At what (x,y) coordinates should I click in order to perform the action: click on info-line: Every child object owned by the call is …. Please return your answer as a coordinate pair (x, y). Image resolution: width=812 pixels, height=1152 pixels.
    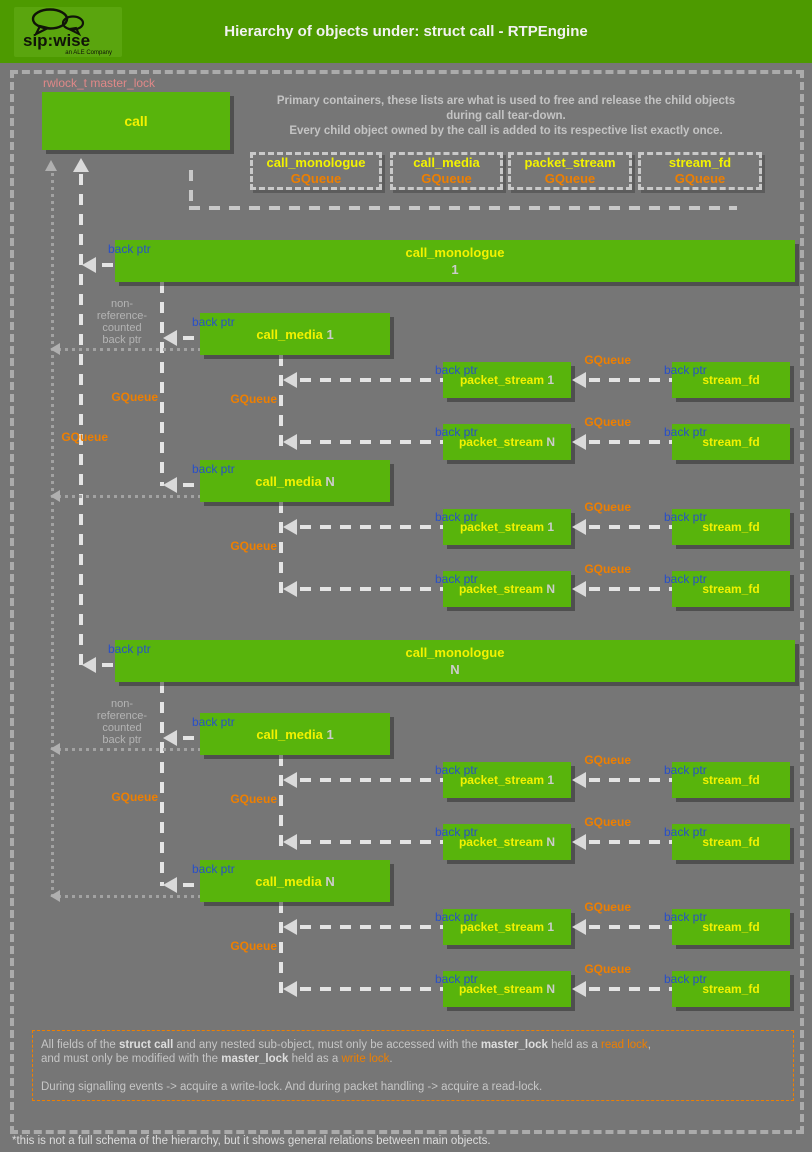
    Looking at the image, I should click on (506, 131).